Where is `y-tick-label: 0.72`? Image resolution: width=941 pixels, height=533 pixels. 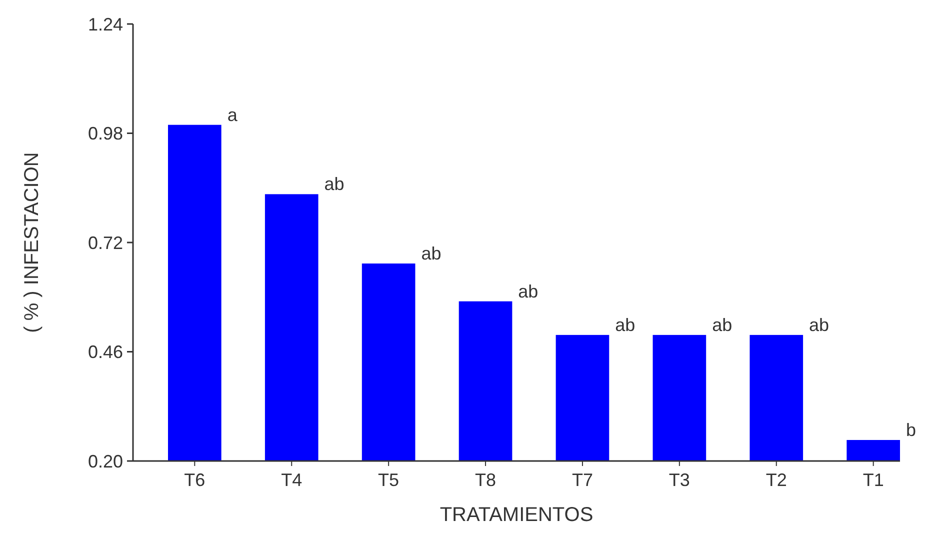 y-tick-label: 0.72 is located at coordinates (105, 242).